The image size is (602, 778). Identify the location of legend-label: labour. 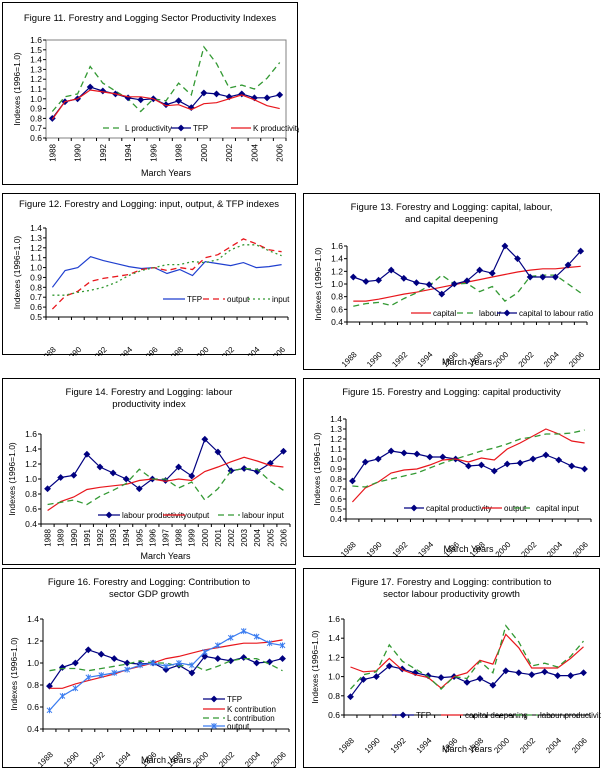
(490, 313).